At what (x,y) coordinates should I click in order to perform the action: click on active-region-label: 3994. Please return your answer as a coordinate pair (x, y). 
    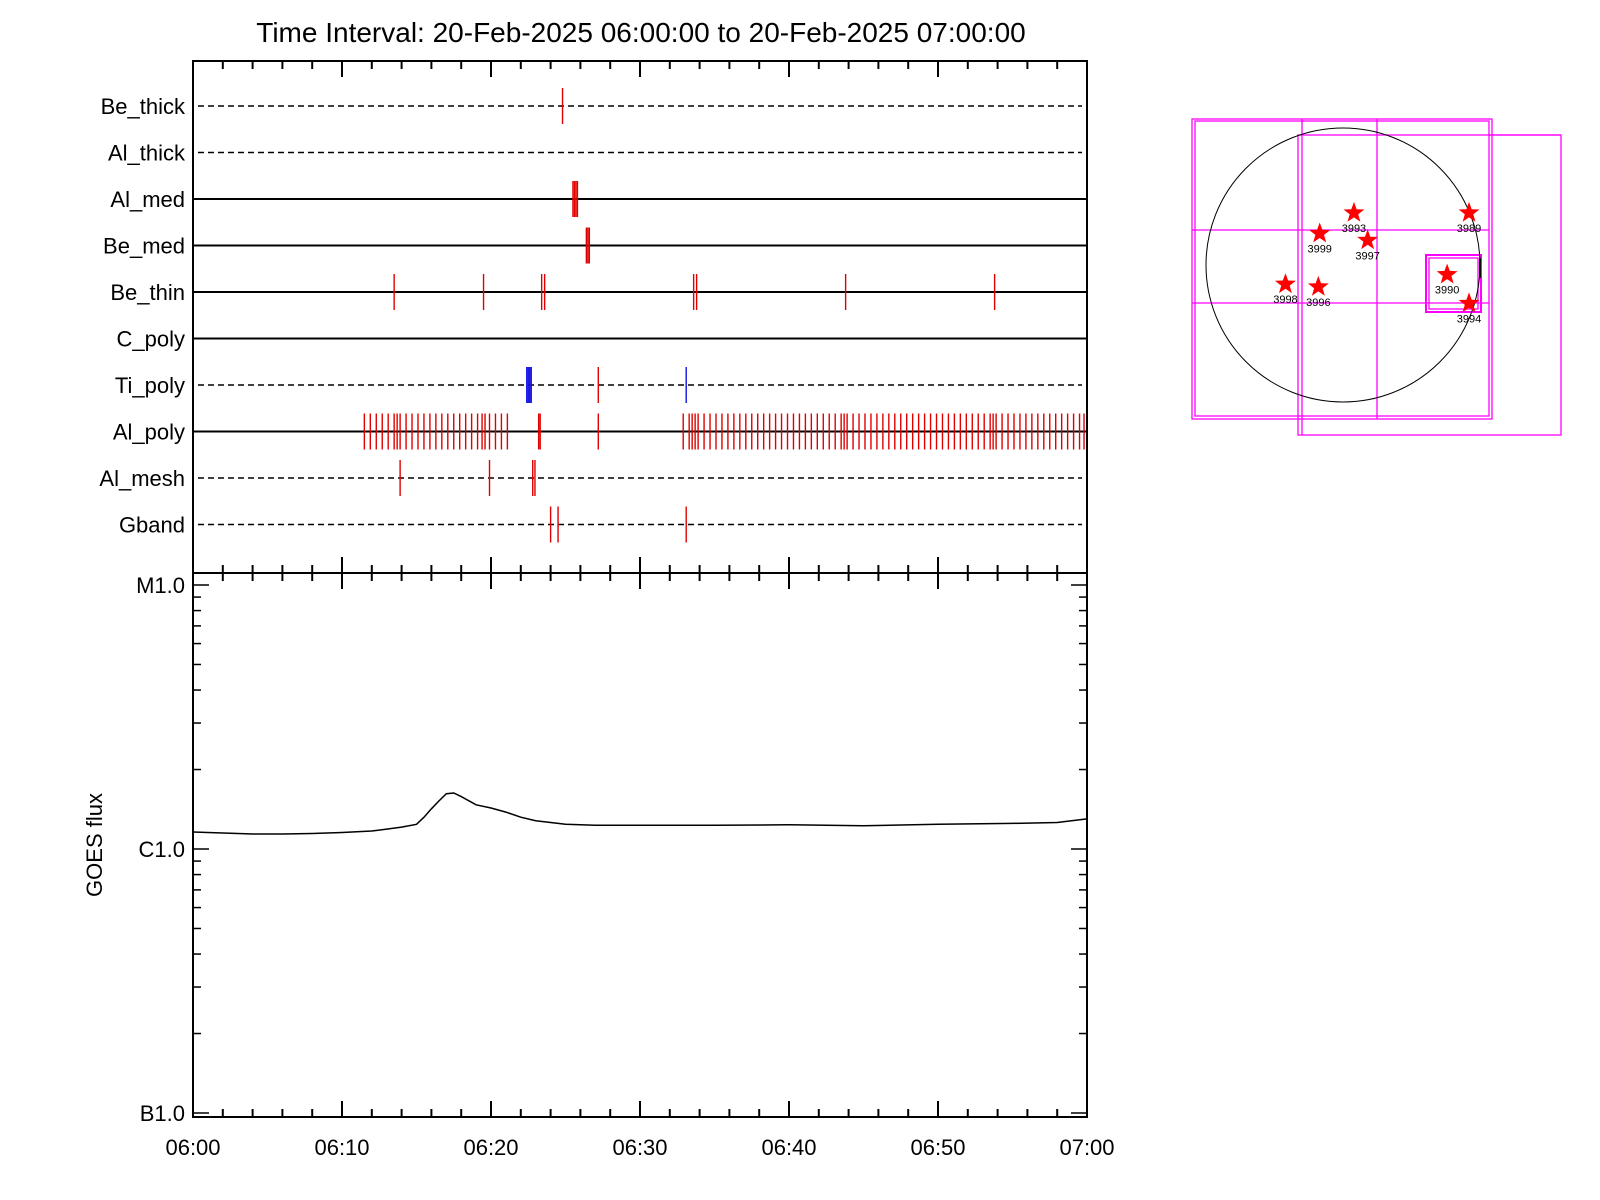
    Looking at the image, I should click on (1469, 319).